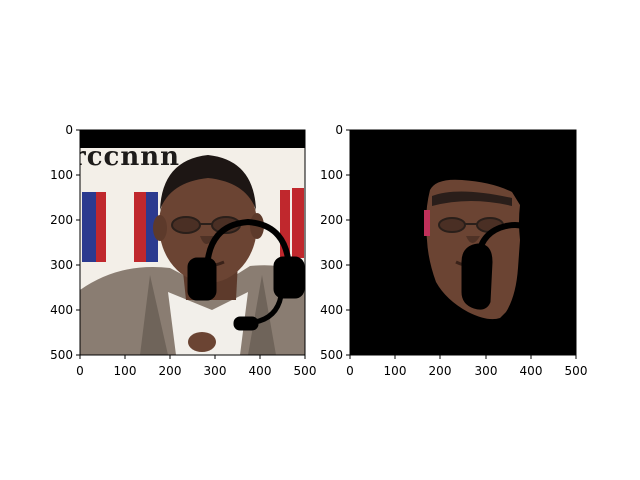  What do you see at coordinates (466, 371) in the screenshot?
I see `right-x-tick-labels: 0 100 200 300 400 500` at bounding box center [466, 371].